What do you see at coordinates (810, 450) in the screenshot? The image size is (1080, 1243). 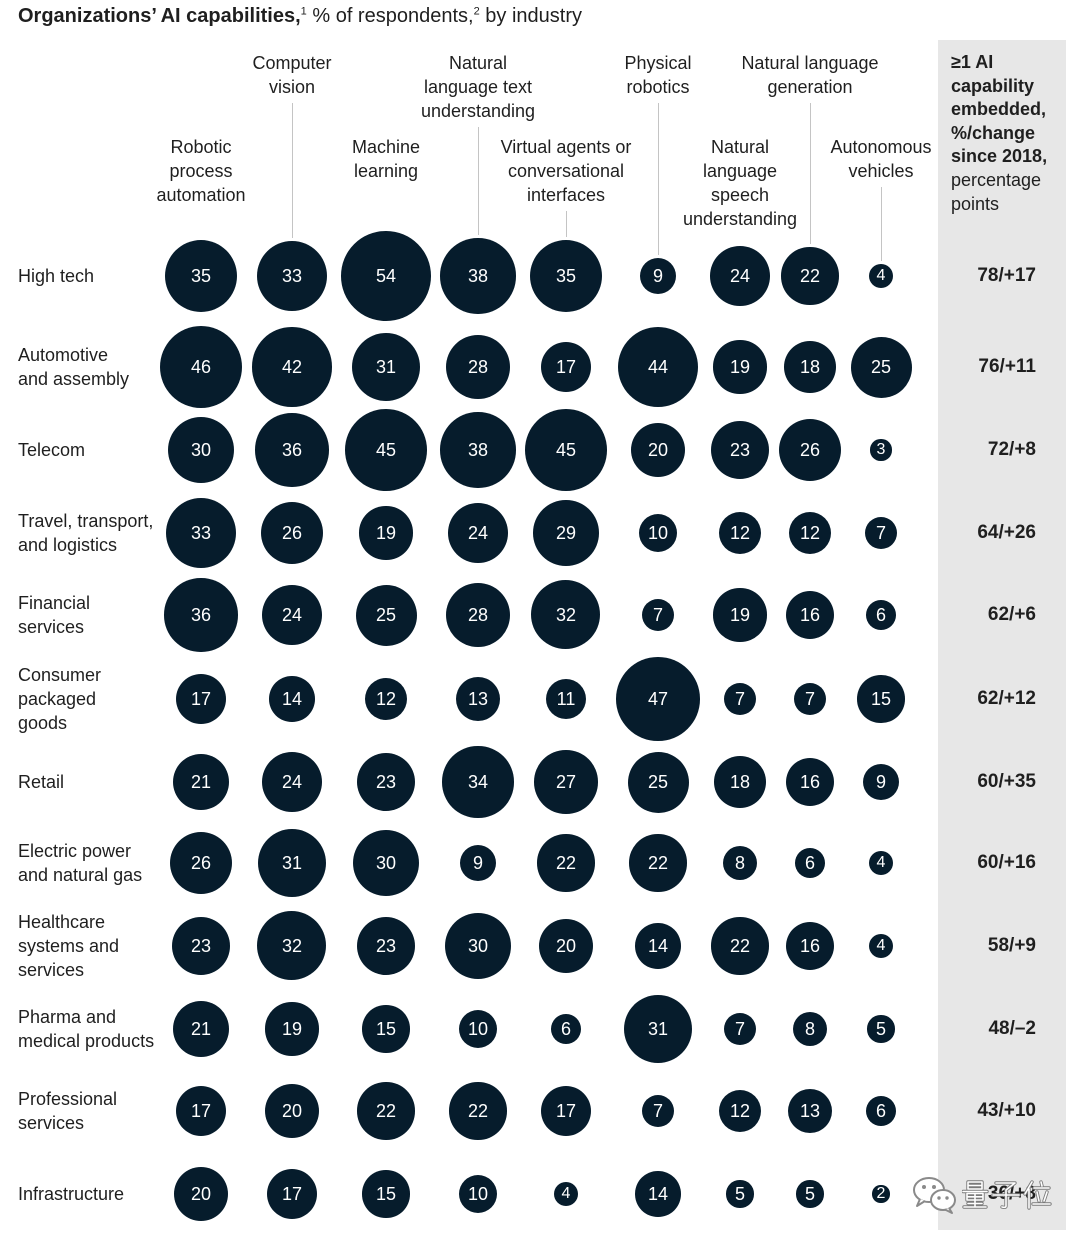 I see `bubble-telecom-natural-language-generation: 26` at bounding box center [810, 450].